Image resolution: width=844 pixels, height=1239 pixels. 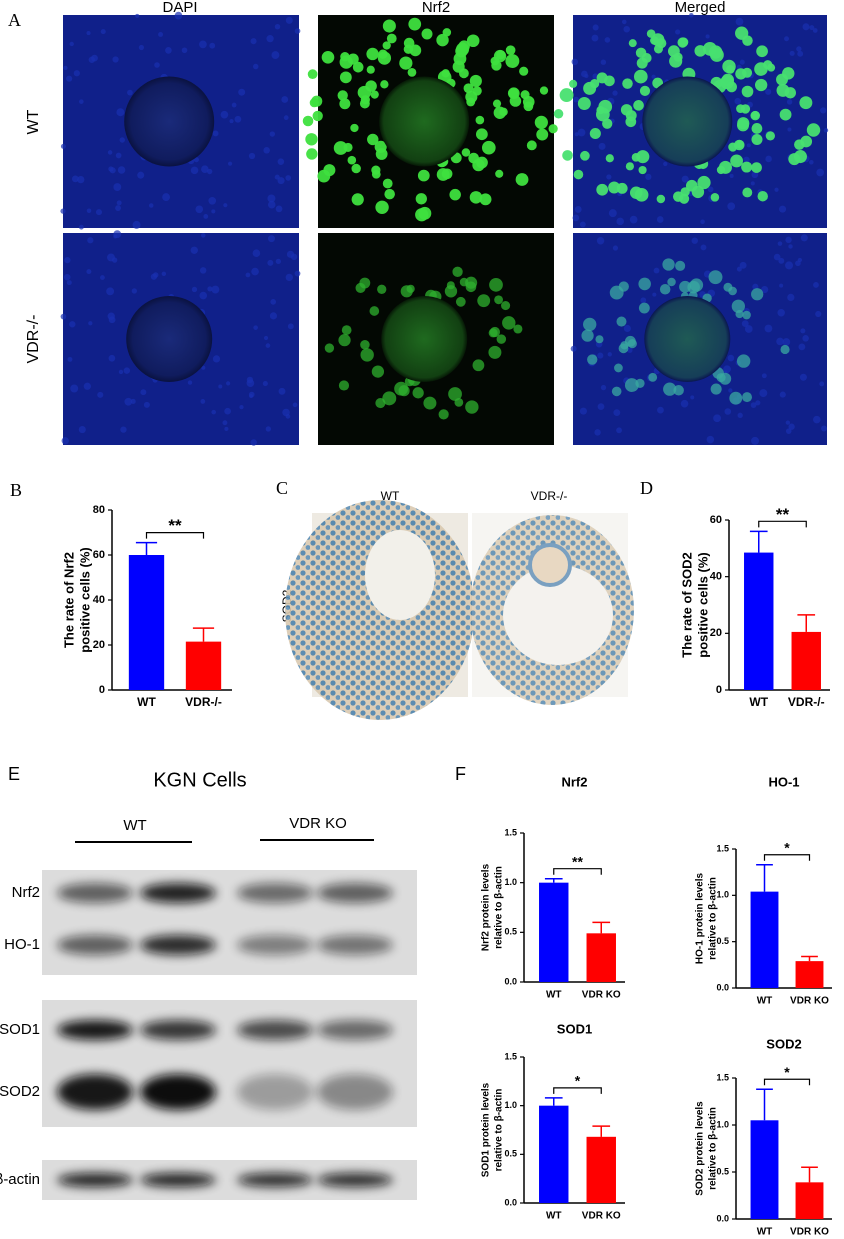 I want to click on chart-title: SOD2, so click(x=783, y=1043).